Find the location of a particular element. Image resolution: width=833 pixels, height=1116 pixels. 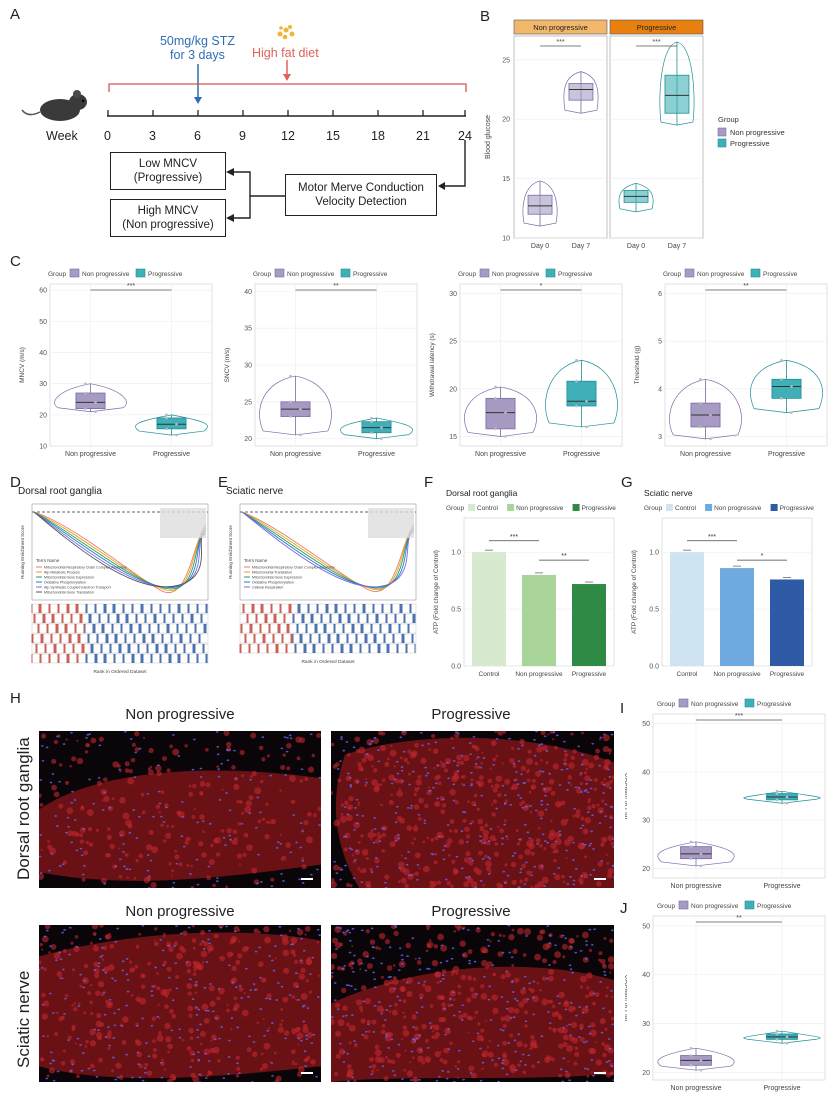

plot-frame is located at coordinates (131, 365).